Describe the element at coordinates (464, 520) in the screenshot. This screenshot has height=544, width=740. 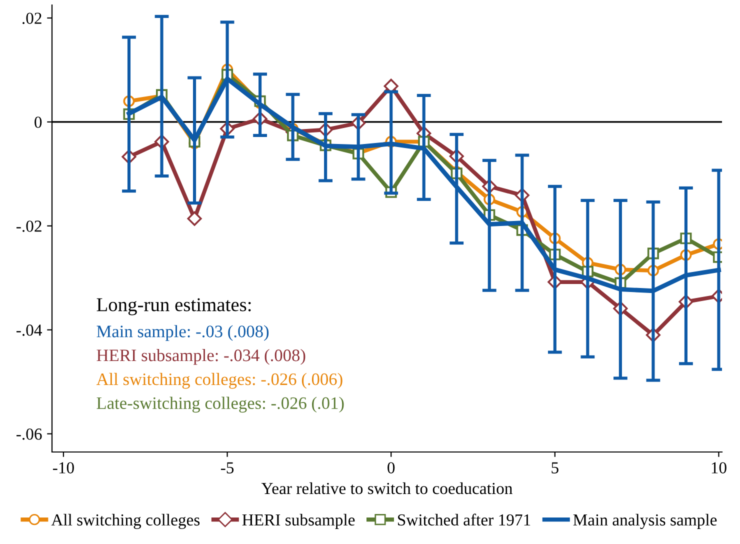
I see `legend-label: Switched after 1971` at that location.